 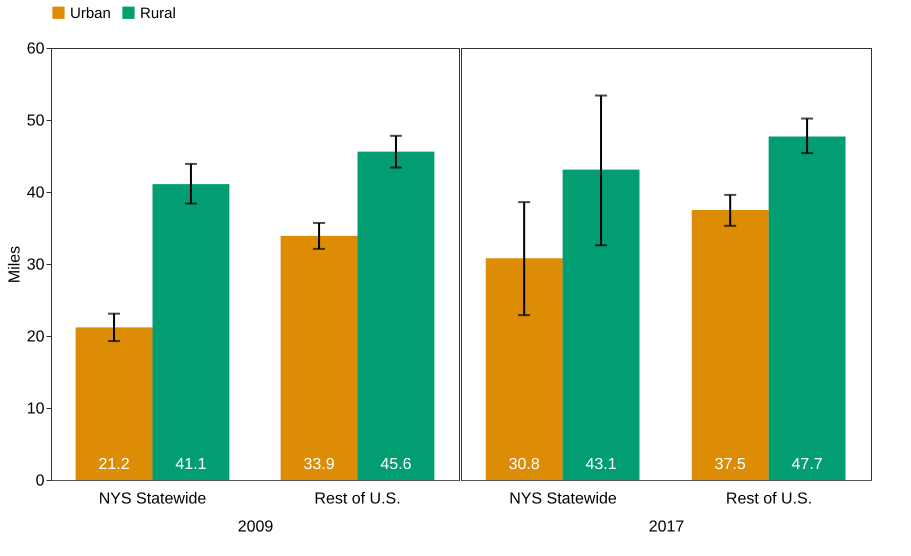 What do you see at coordinates (256, 527) in the screenshot?
I see `x-axis-title: 2009` at bounding box center [256, 527].